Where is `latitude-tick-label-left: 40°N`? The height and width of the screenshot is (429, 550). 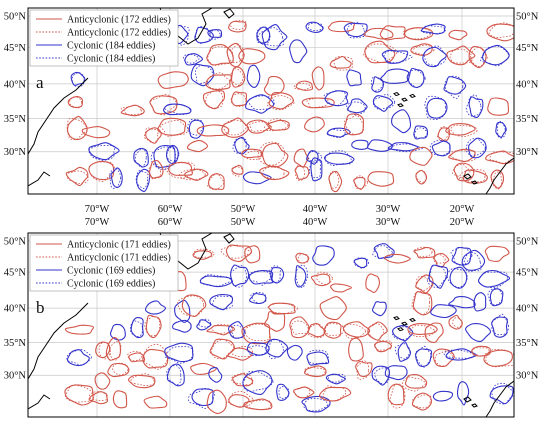 latitude-tick-label-left: 40°N is located at coordinates (15, 84).